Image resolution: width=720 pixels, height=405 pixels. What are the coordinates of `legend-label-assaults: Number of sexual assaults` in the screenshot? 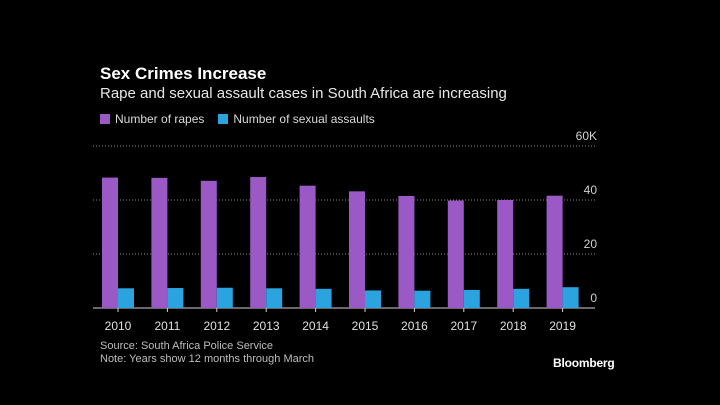 It's located at (304, 119).